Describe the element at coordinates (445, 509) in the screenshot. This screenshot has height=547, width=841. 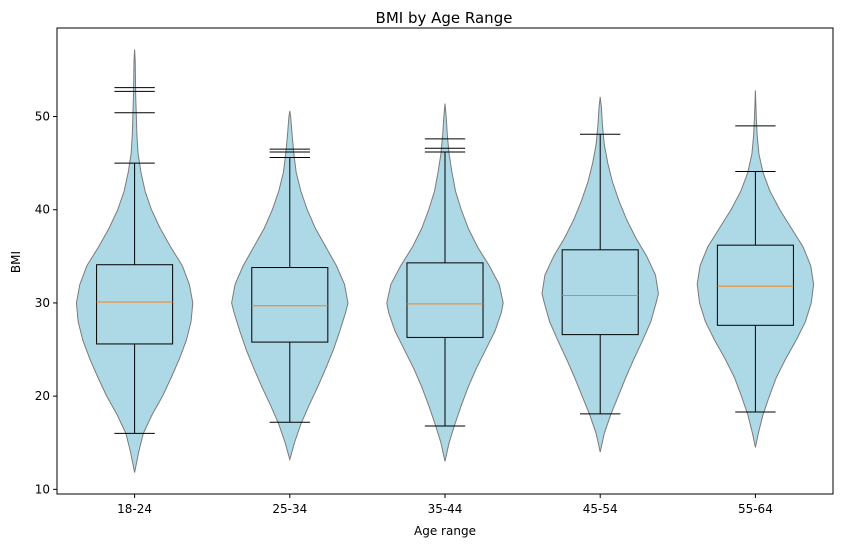
I see `x-tick-label: 35-44` at that location.